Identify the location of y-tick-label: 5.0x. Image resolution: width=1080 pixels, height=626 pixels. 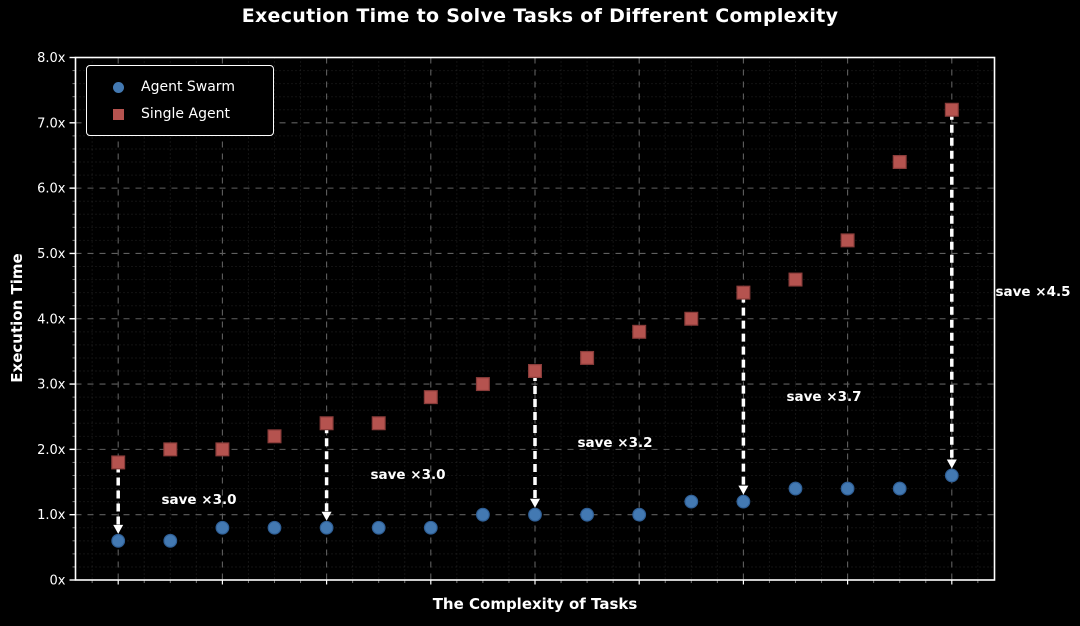
(51, 254).